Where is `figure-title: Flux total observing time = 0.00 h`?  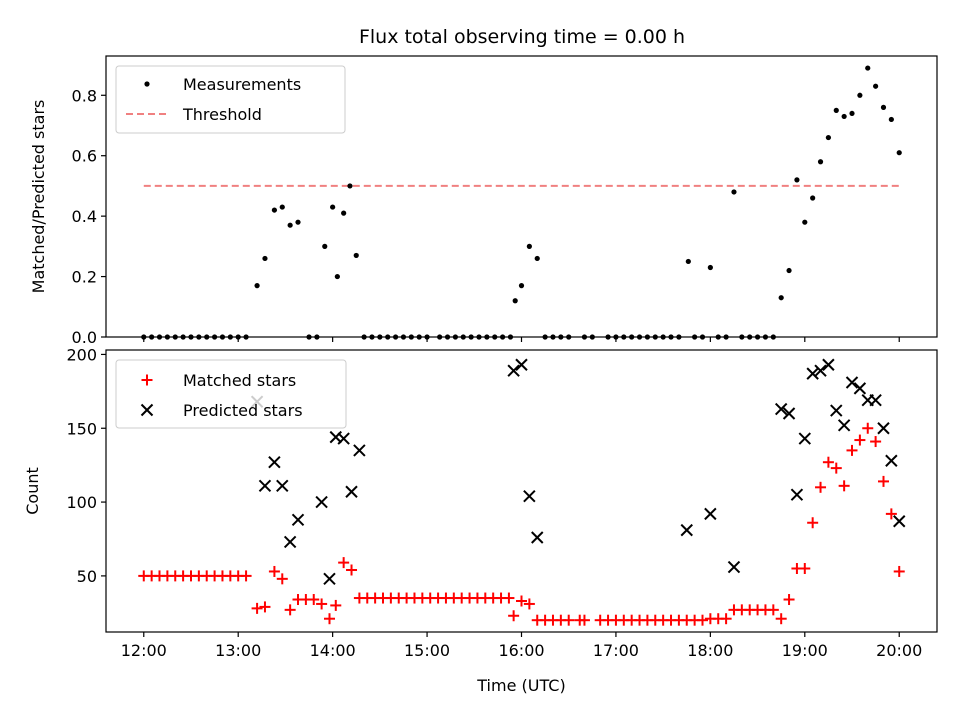 figure-title: Flux total observing time = 0.00 h is located at coordinates (522, 37).